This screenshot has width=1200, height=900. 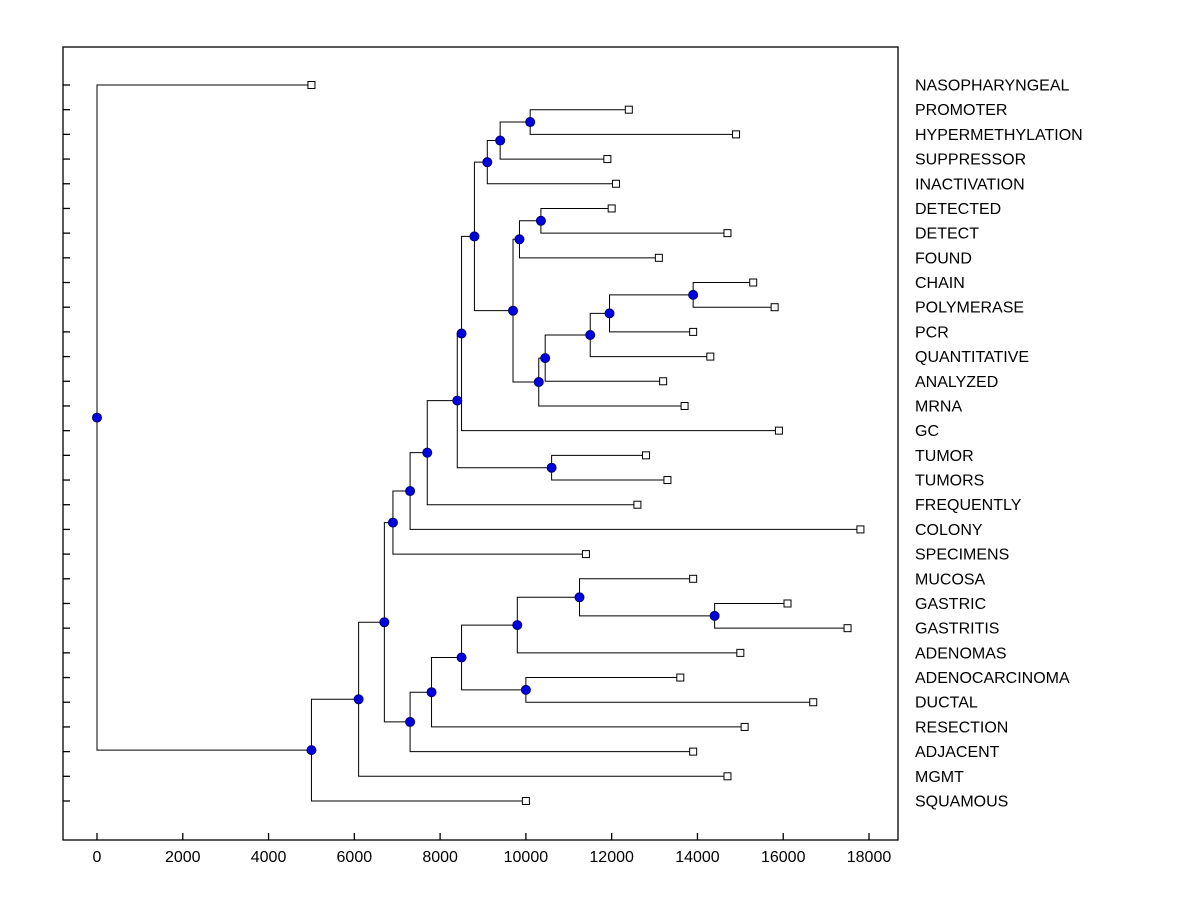 What do you see at coordinates (938, 406) in the screenshot?
I see `leaf-label: MRNA` at bounding box center [938, 406].